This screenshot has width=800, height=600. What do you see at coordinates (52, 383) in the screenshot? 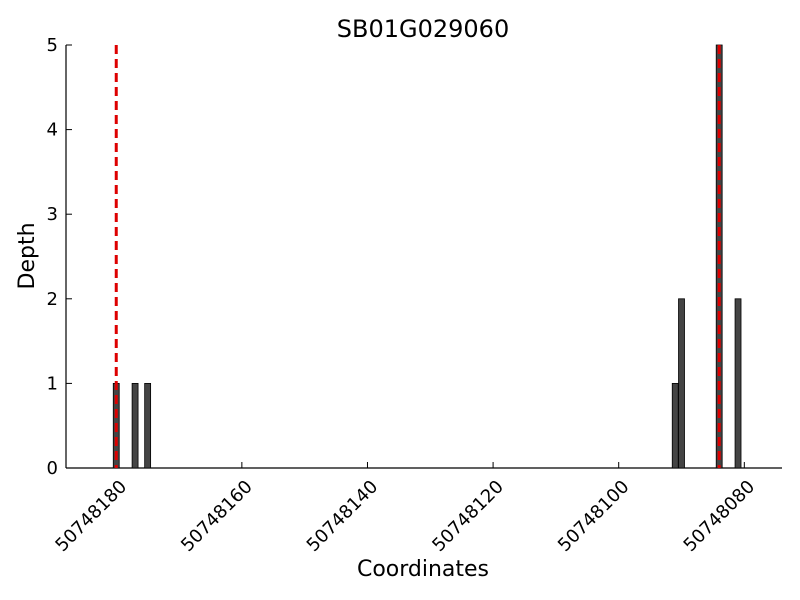
I see `y-tick-label: 1` at bounding box center [52, 383].